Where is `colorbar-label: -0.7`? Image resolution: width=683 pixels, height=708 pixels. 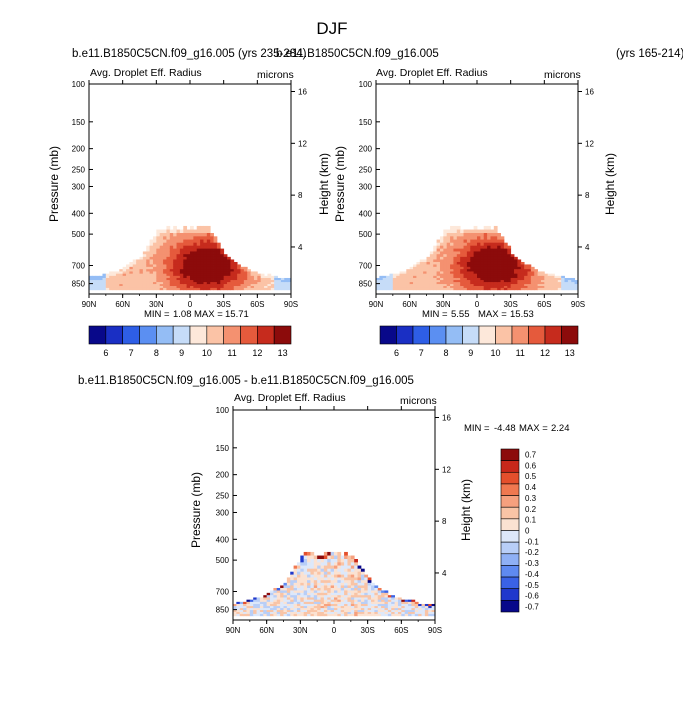 colorbar-label: -0.7 is located at coordinates (532, 607).